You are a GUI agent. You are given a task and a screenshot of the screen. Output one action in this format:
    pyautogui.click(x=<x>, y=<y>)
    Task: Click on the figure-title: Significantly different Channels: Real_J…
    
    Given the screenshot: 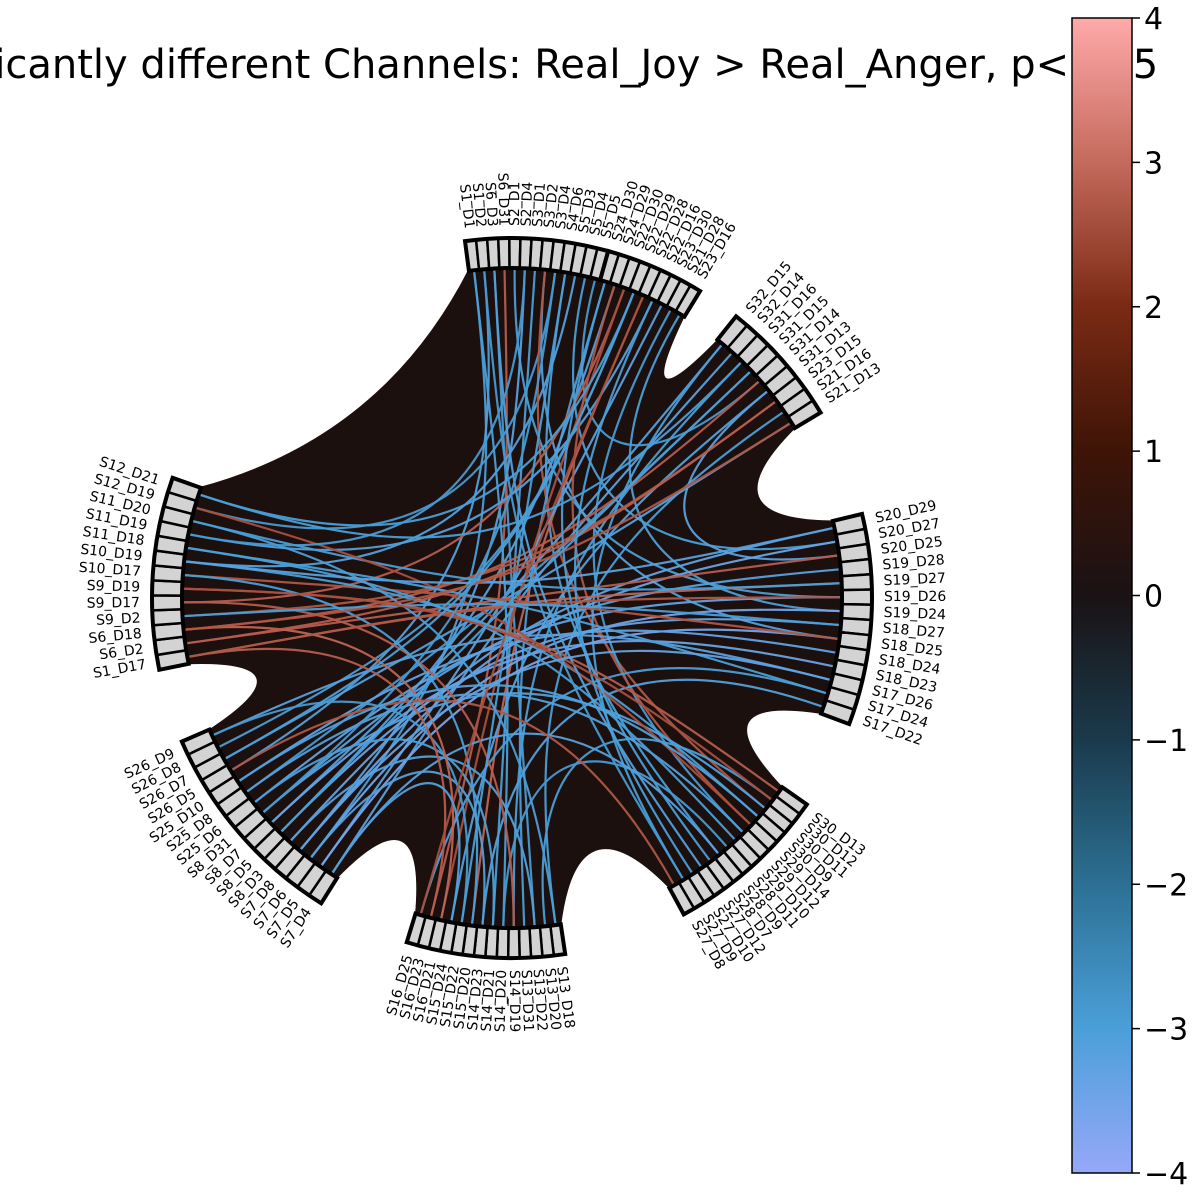 What is the action you would take?
    pyautogui.click(x=579, y=65)
    